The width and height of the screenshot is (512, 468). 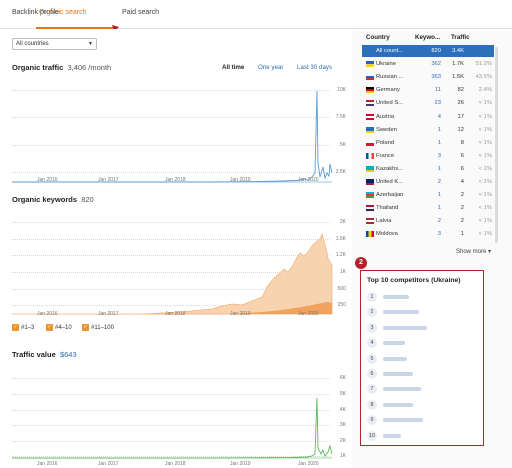 I want to click on country-row: France 3 6 < 1%, so click(x=428, y=156).